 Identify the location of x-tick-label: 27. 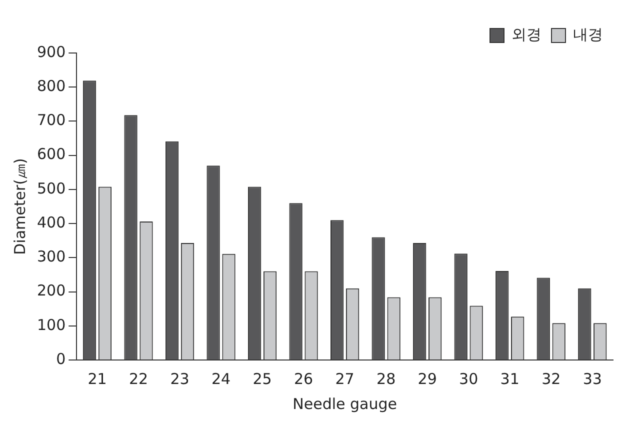
(344, 379).